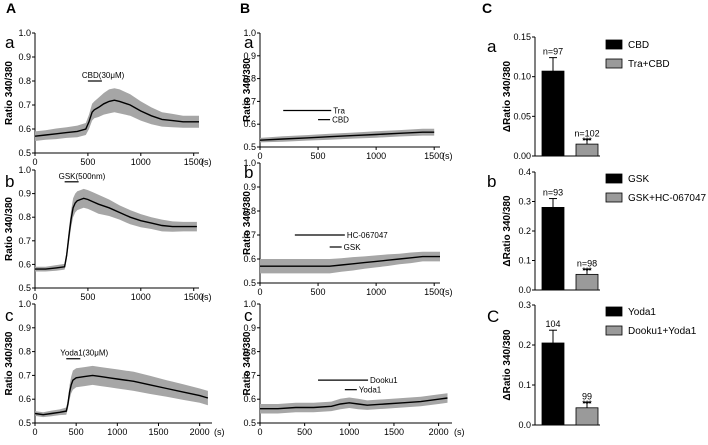 The width and height of the screenshot is (708, 445). What do you see at coordinates (662, 331) in the screenshot?
I see `legend-label: Dooku1+Yoda1` at bounding box center [662, 331].